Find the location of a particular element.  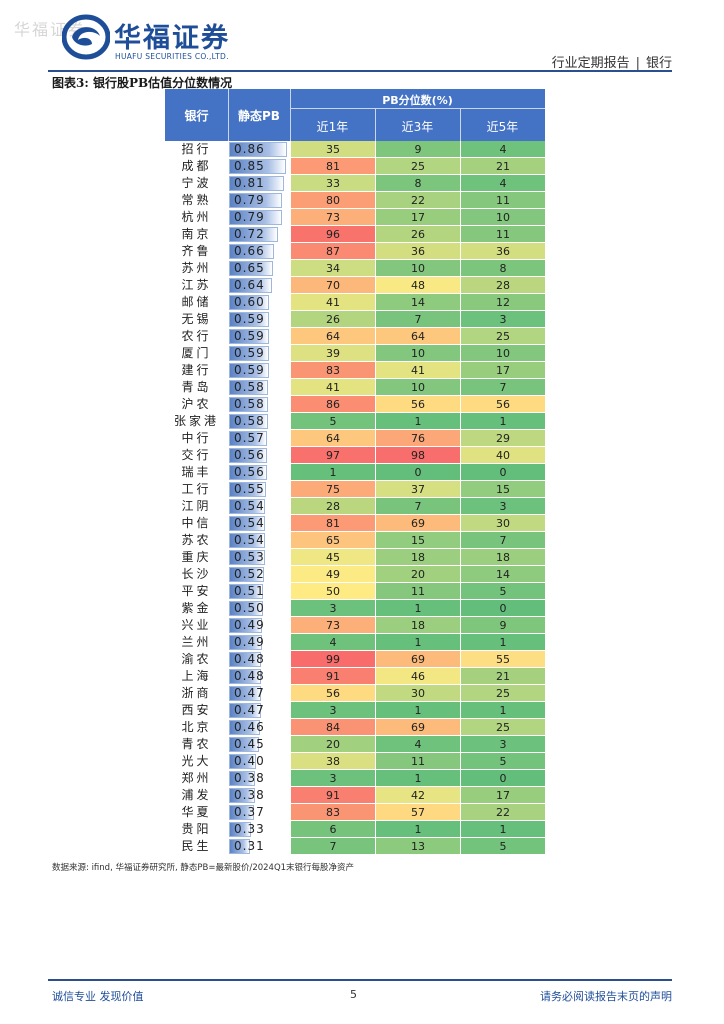

percentile-5y-cell: 36 is located at coordinates (502, 251).